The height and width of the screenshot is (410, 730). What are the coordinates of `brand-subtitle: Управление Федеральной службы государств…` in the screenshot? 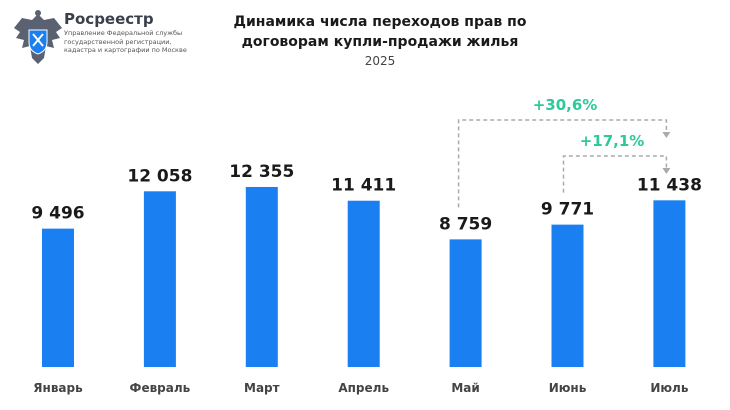 It's located at (125, 41).